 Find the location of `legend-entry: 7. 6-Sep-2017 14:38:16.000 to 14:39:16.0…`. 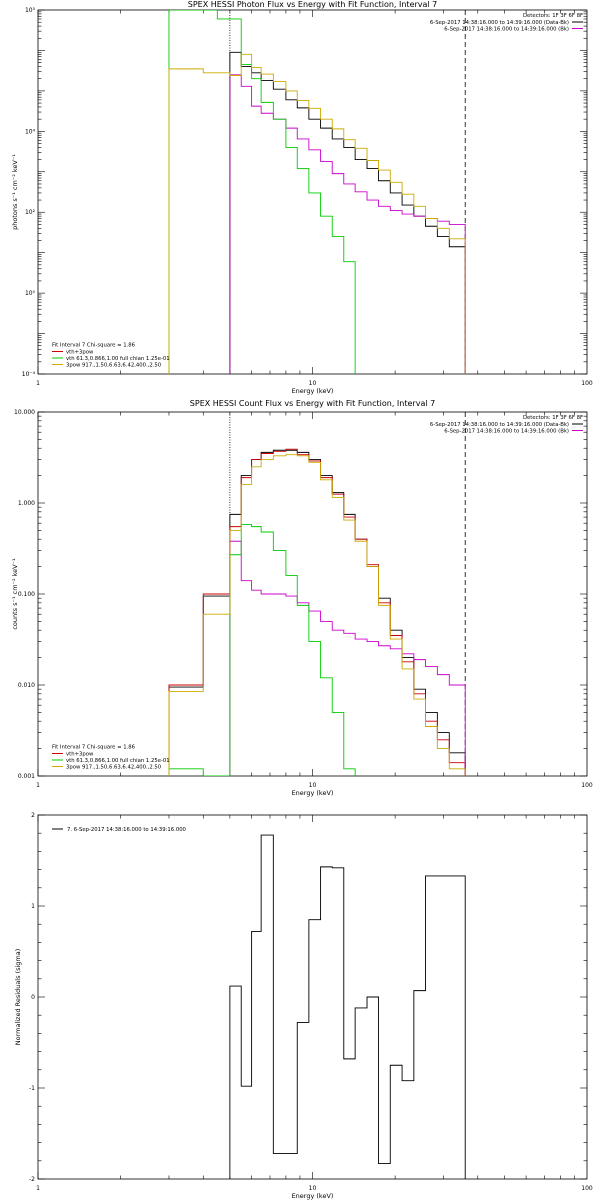

legend-entry: 7. 6-Sep-2017 14:38:16.000 to 14:39:16.0… is located at coordinates (127, 830).